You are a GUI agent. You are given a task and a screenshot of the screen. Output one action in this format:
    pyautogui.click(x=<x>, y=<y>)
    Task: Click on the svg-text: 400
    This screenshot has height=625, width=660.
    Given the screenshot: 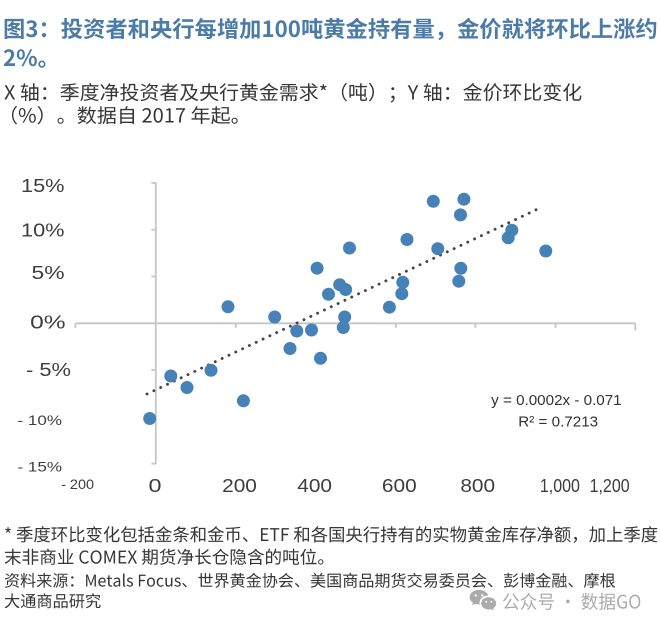 What is the action you would take?
    pyautogui.click(x=314, y=485)
    